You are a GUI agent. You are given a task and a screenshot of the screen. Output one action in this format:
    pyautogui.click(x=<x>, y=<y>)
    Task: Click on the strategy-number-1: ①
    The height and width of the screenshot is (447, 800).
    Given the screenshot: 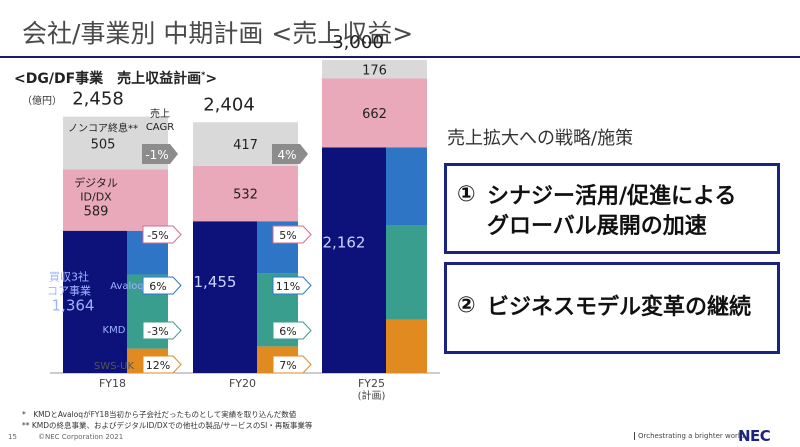 What is the action you would take?
    pyautogui.click(x=466, y=194)
    